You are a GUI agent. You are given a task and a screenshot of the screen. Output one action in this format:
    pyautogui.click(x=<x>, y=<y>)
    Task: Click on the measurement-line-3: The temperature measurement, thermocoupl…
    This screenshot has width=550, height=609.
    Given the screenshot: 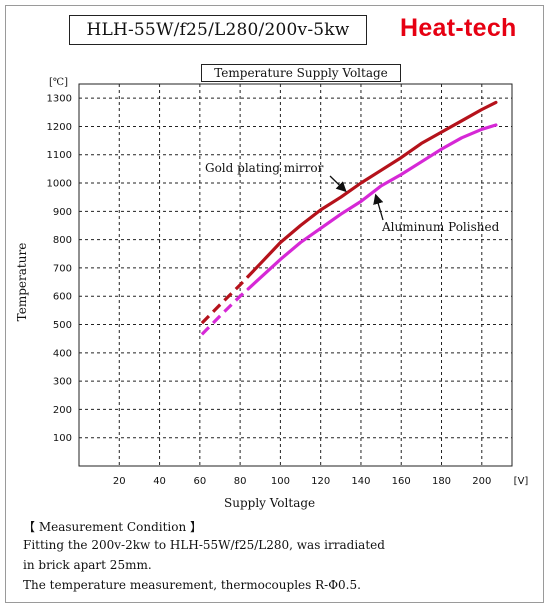 What is the action you would take?
    pyautogui.click(x=192, y=585)
    